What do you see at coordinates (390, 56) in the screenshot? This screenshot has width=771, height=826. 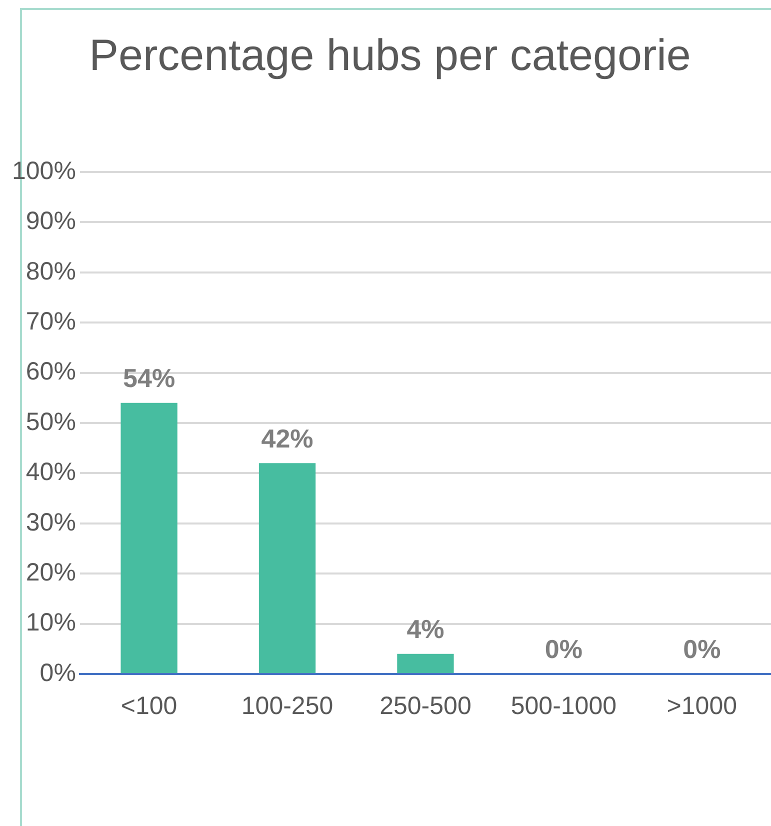 I see `chart-title: Percentage hubs per categorie` at bounding box center [390, 56].